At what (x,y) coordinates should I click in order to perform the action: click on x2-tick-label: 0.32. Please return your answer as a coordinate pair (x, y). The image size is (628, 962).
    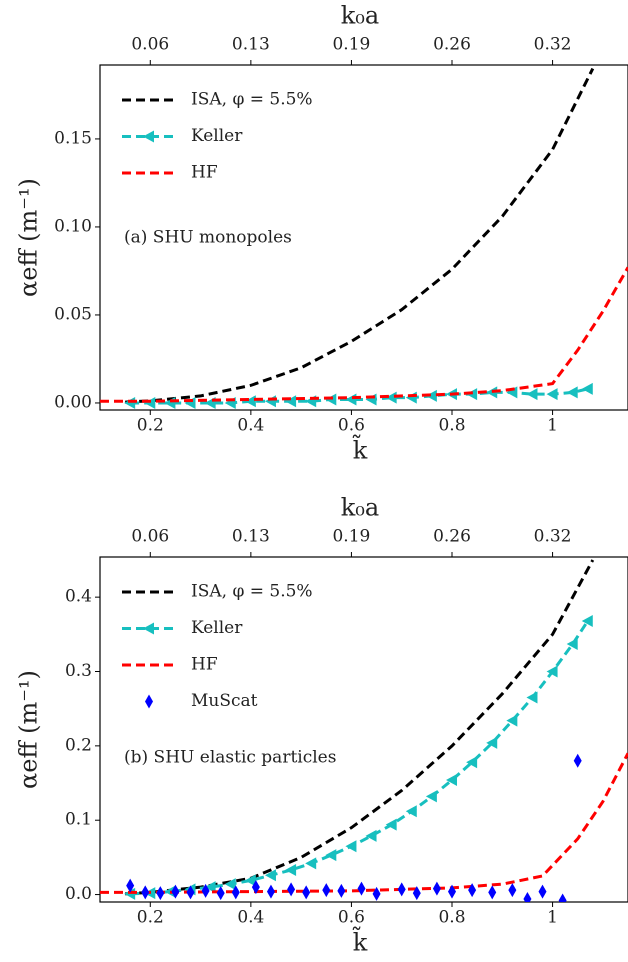
    Looking at the image, I should click on (553, 537).